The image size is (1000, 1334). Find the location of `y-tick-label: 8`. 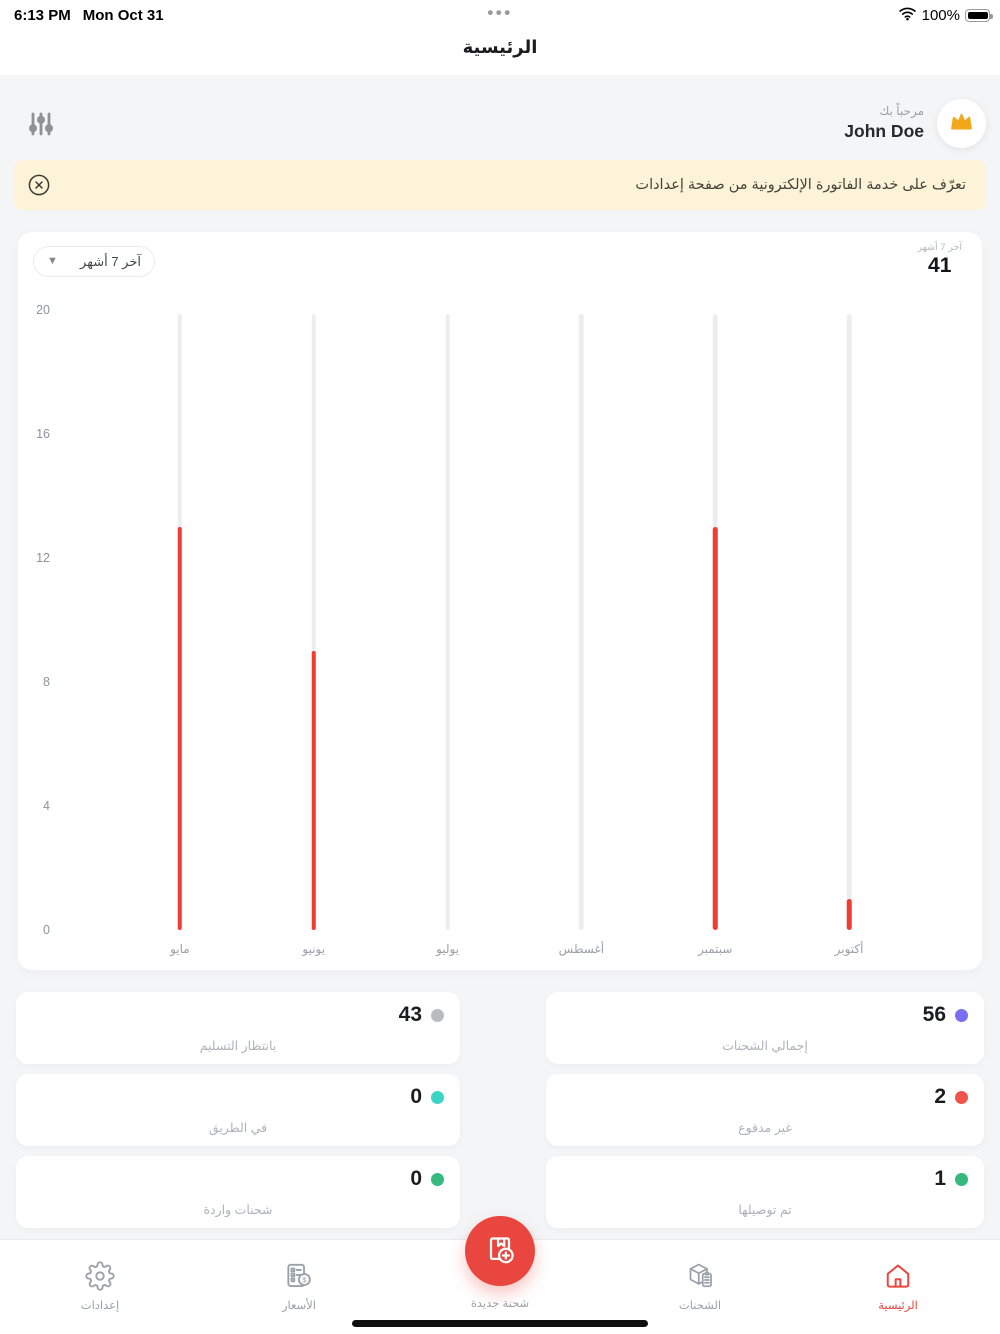

y-tick-label: 8 is located at coordinates (46, 682).